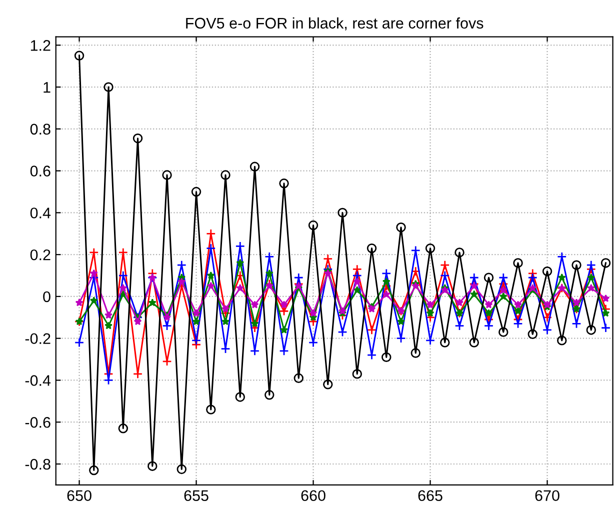 Image resolution: width=614 pixels, height=511 pixels. What do you see at coordinates (40, 254) in the screenshot?
I see `y-tick-label: 0.2` at bounding box center [40, 254].